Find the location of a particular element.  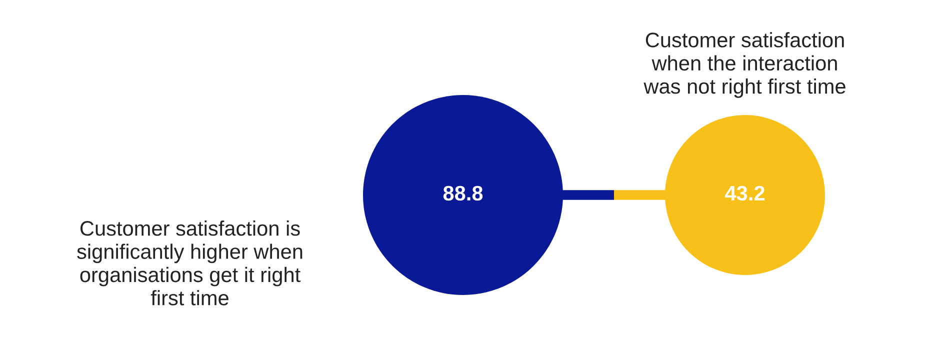

category-label: Customer satisfaction when the interaction was not right first time is located at coordinates (745, 65).